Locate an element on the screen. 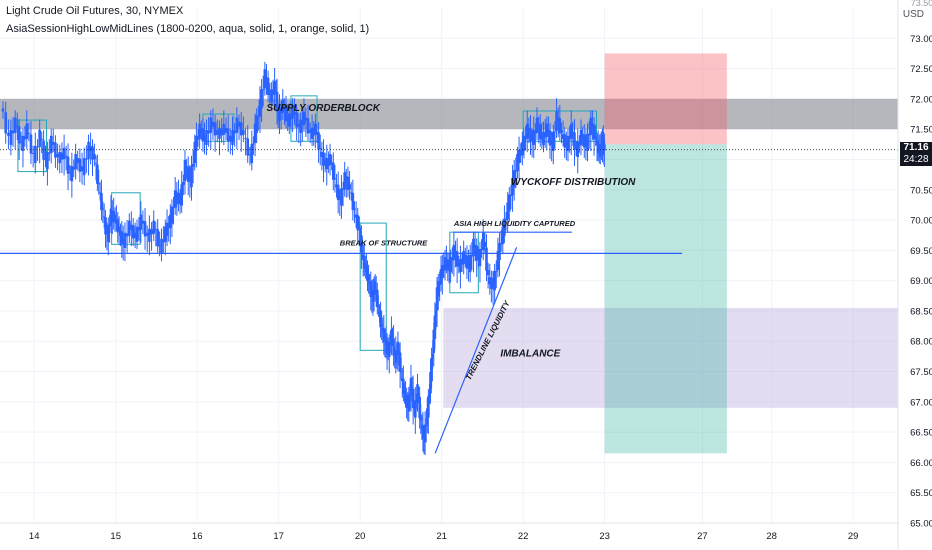 This screenshot has height=550, width=932. zone-target is located at coordinates (665, 299).